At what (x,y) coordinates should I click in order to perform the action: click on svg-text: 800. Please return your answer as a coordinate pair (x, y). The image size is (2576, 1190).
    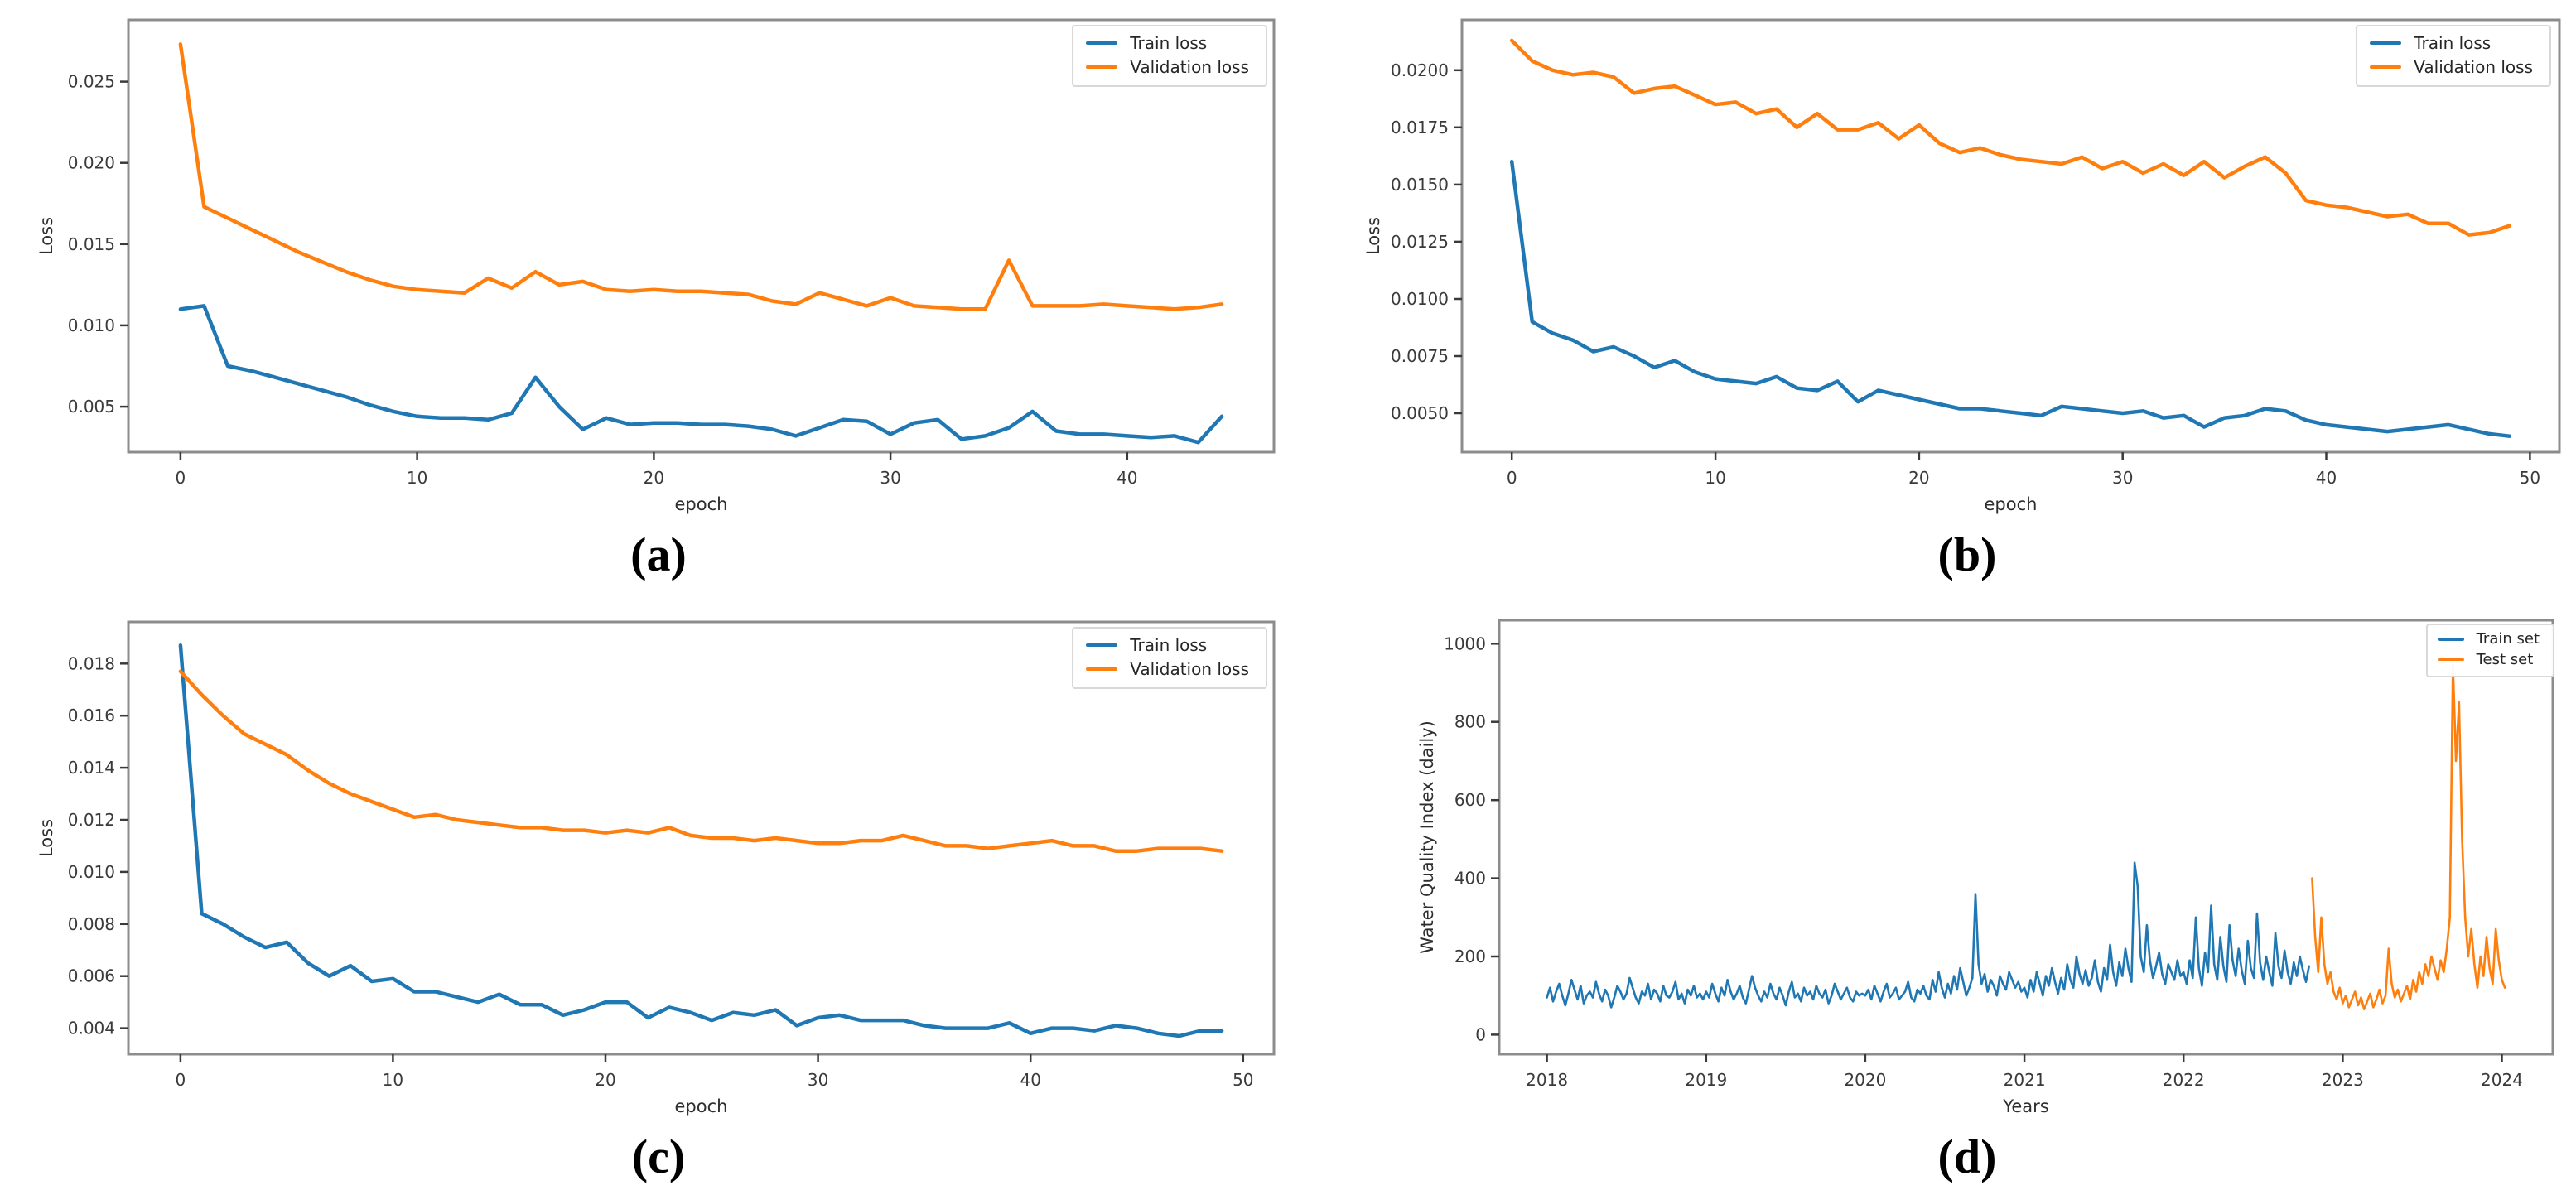
    Looking at the image, I should click on (1470, 722).